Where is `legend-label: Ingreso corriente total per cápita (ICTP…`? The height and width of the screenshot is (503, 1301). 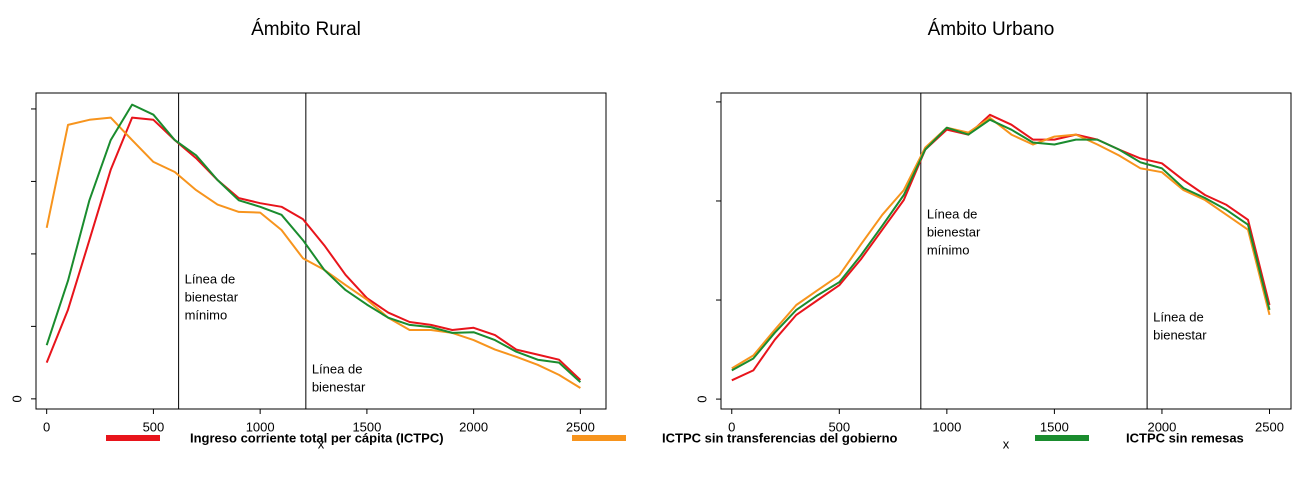
legend-label: Ingreso corriente total per cápita (ICTP… is located at coordinates (317, 437).